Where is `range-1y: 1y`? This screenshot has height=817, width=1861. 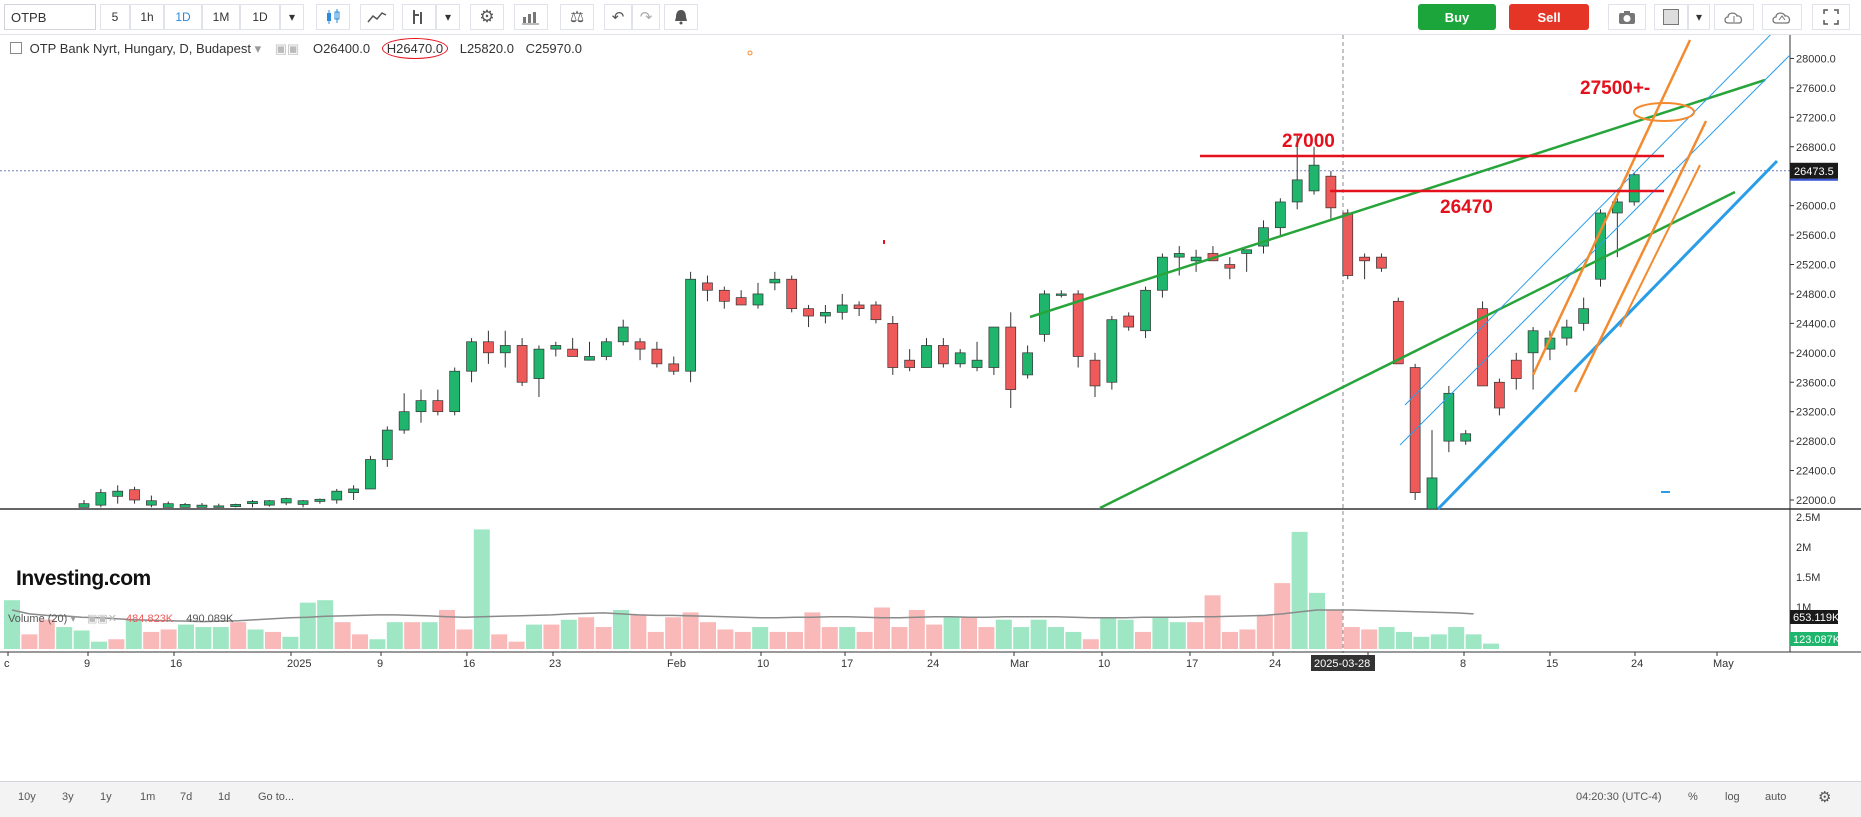
range-1y: 1y is located at coordinates (106, 797).